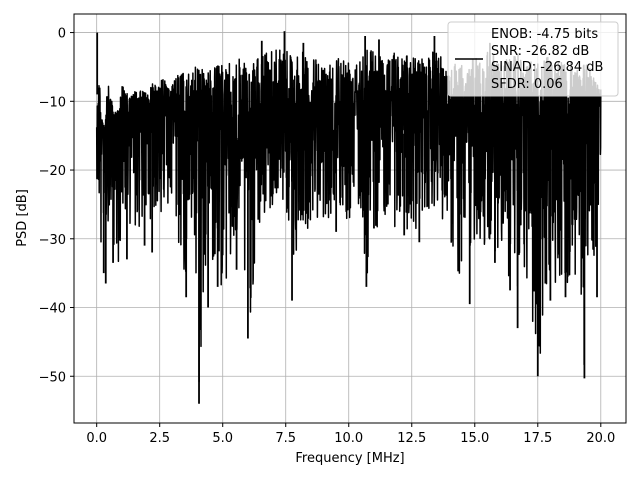  I want to click on x-tick-label: 20.0, so click(600, 438).